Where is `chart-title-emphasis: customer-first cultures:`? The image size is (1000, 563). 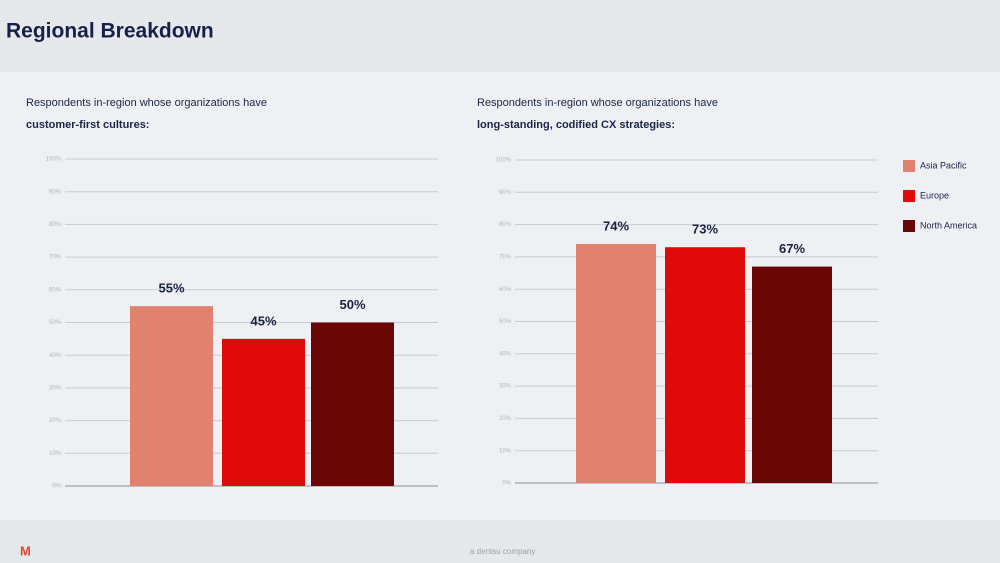
chart-title-emphasis: customer-first cultures: is located at coordinates (87, 125).